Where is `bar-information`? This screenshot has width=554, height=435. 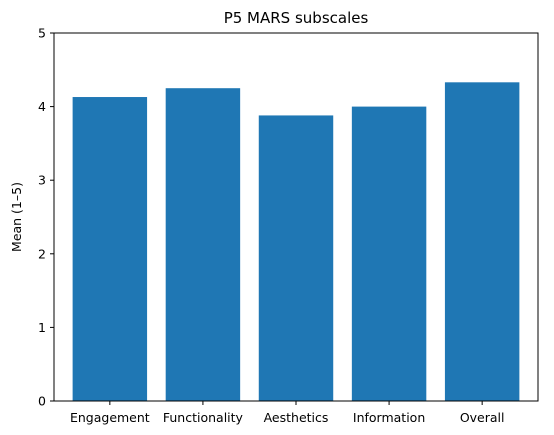
bar-information is located at coordinates (389, 253).